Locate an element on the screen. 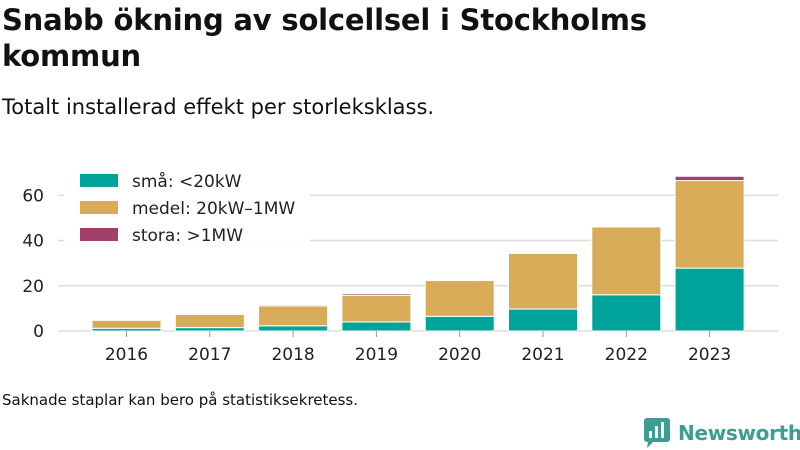  legend-label: små: <20kW is located at coordinates (187, 181).